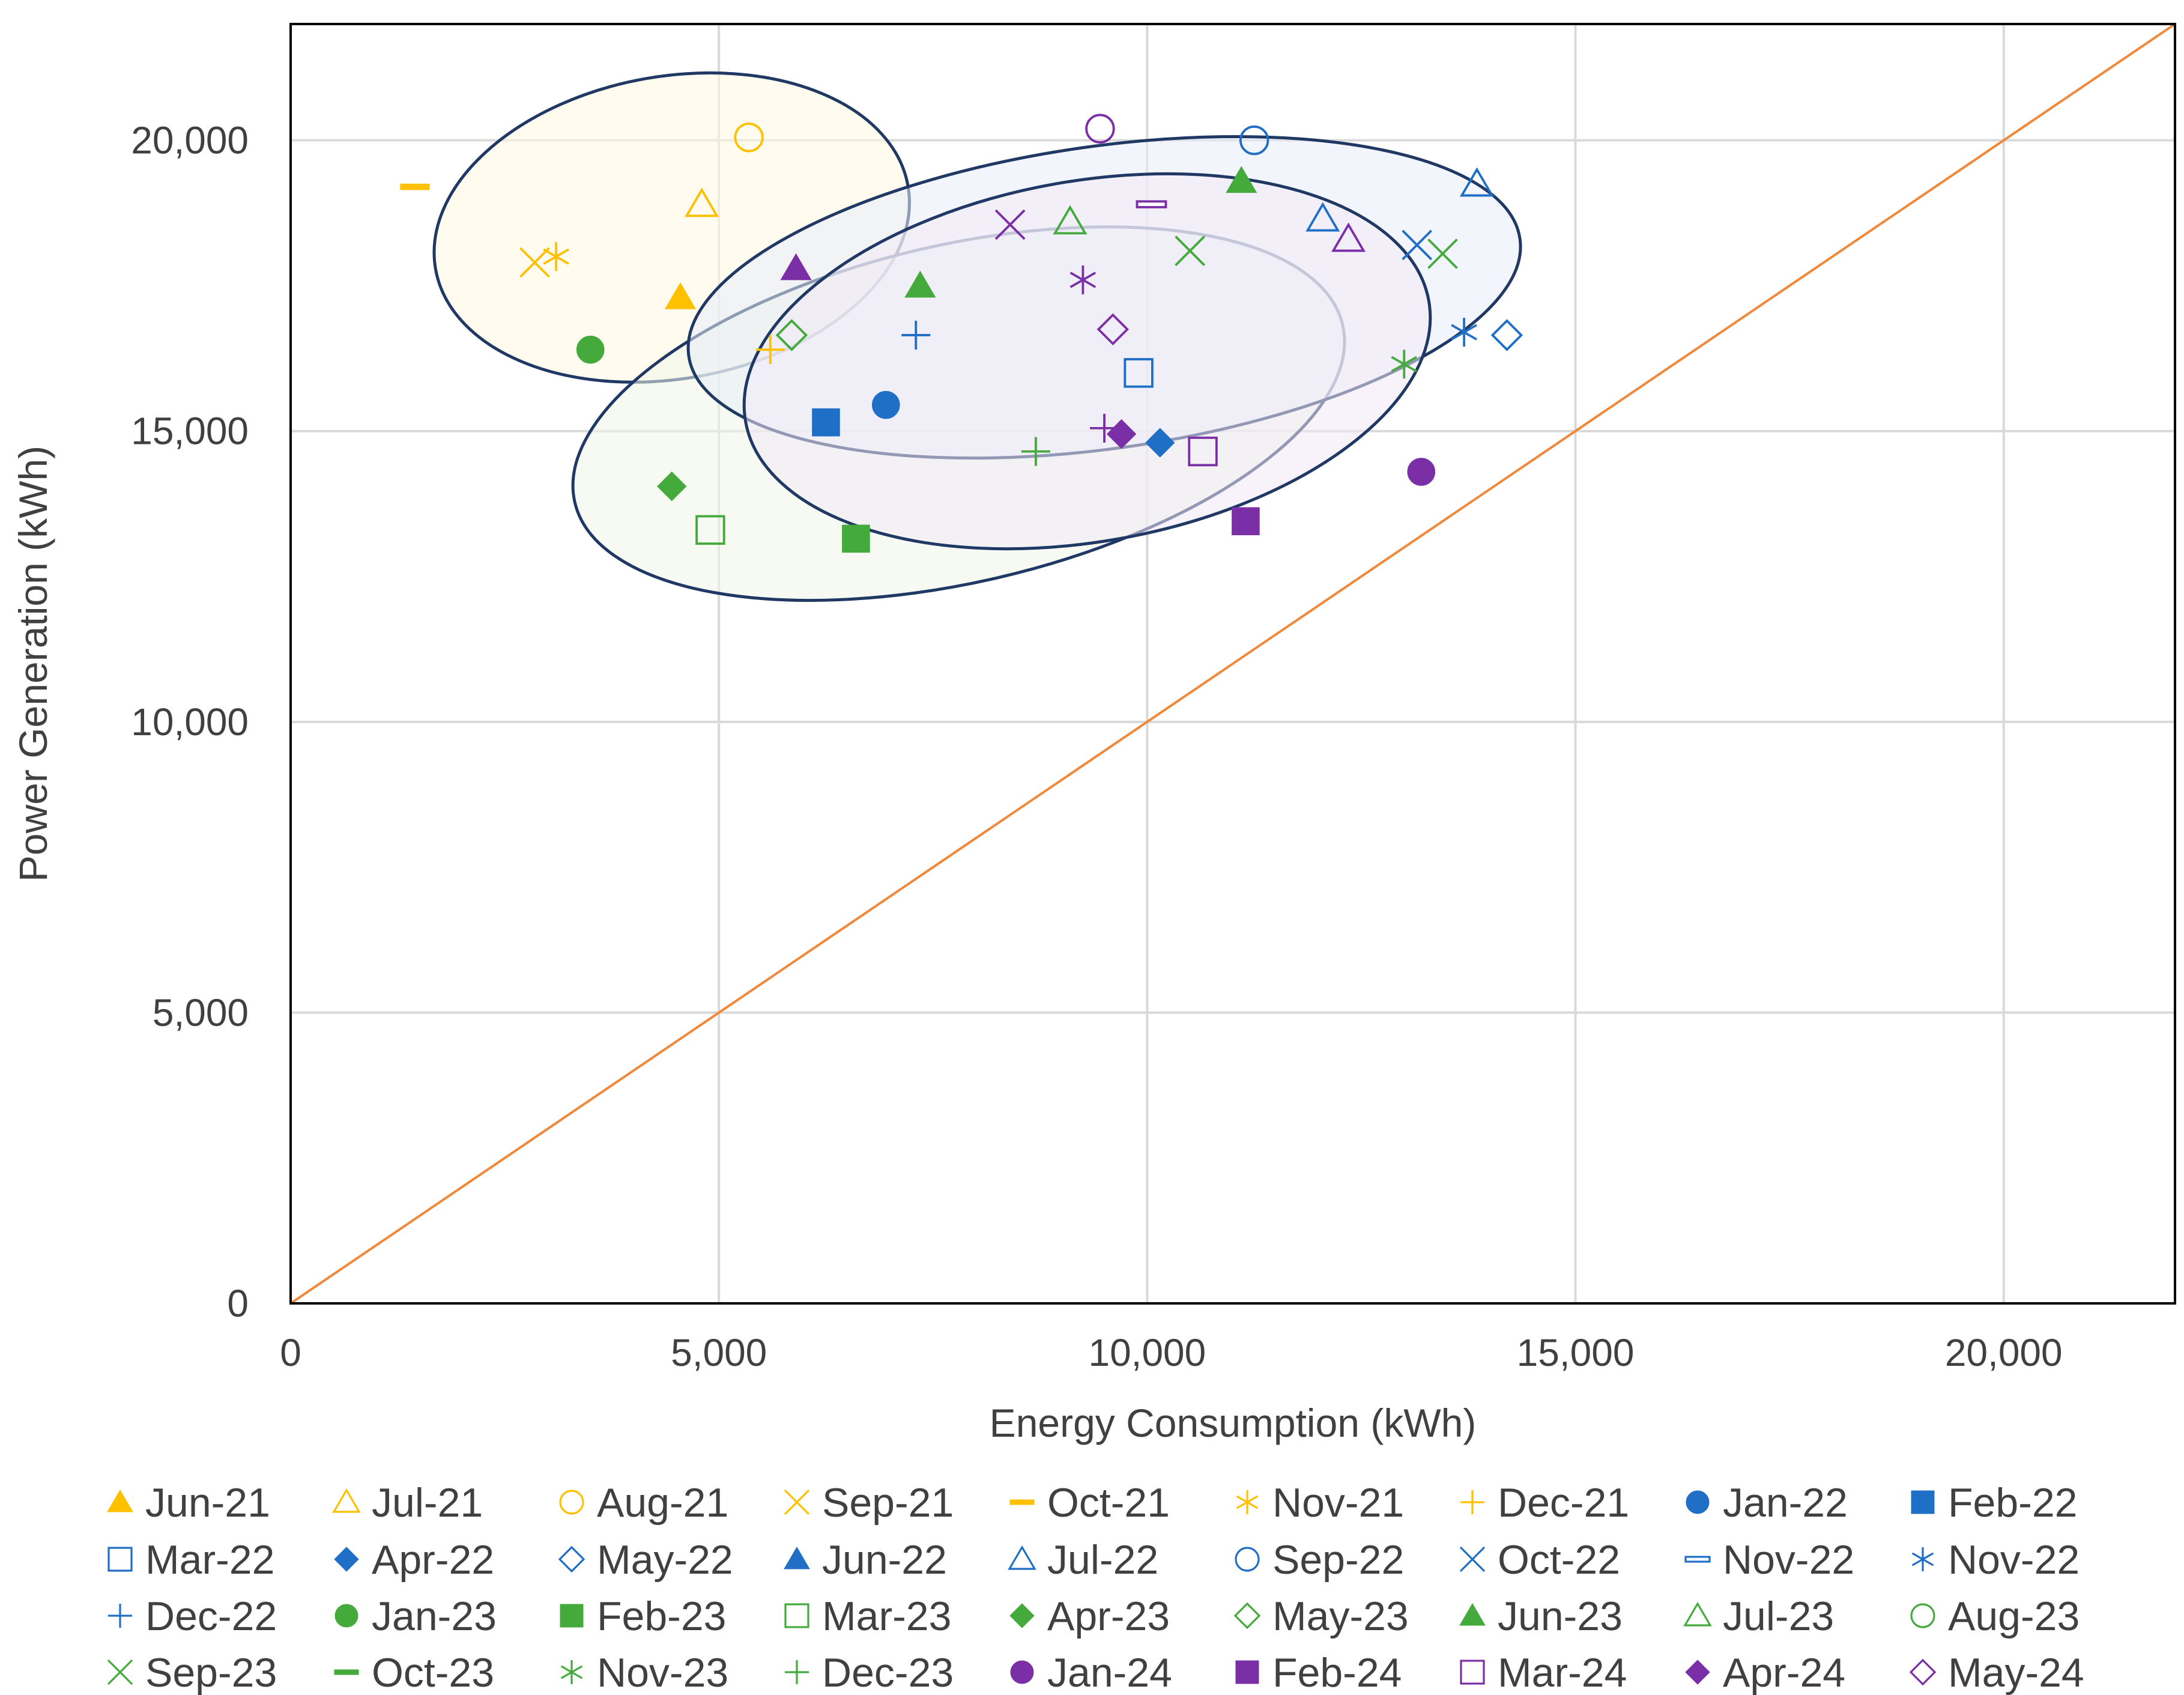 The width and height of the screenshot is (2184, 1695). What do you see at coordinates (1108, 1616) in the screenshot?
I see `legend-label: Apr-23` at bounding box center [1108, 1616].